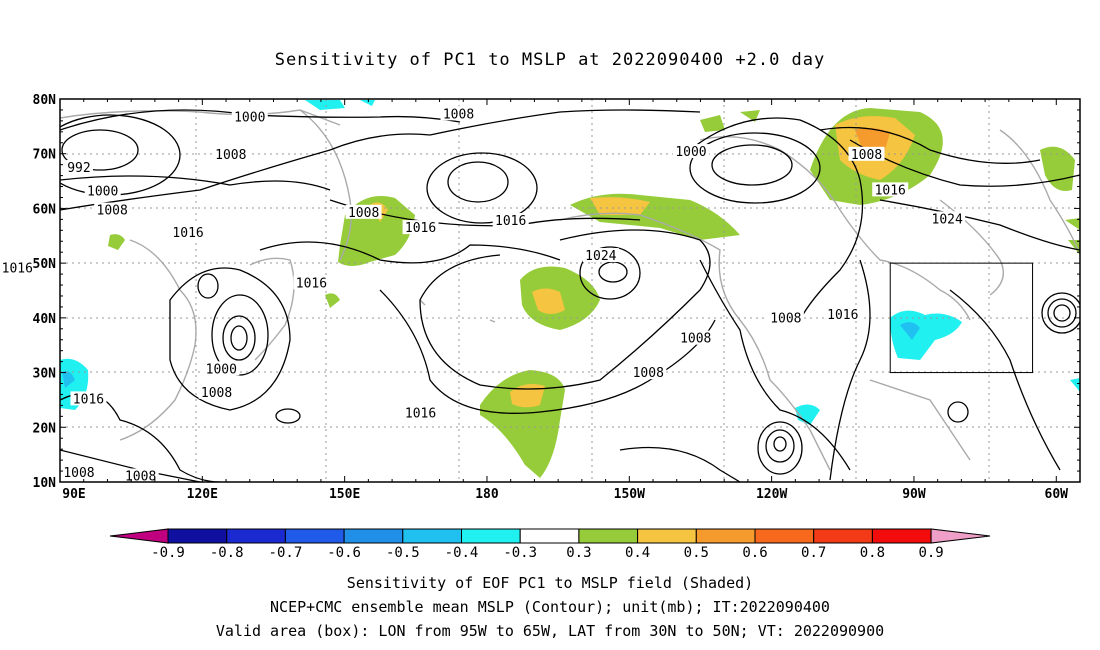 The image size is (1100, 650). What do you see at coordinates (45, 374) in the screenshot?
I see `lat-tick-label: 30N` at bounding box center [45, 374].